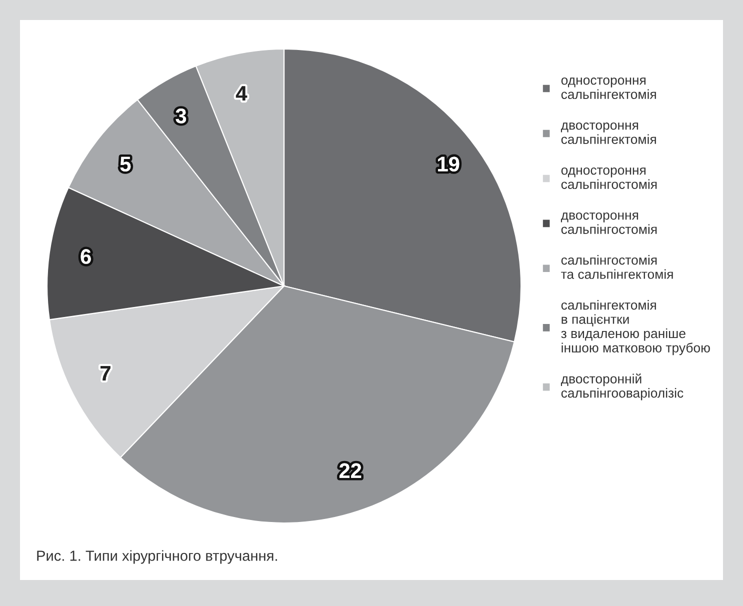 The height and width of the screenshot is (606, 743). Describe the element at coordinates (85, 256) in the screenshot. I see `data-label: 6` at that location.